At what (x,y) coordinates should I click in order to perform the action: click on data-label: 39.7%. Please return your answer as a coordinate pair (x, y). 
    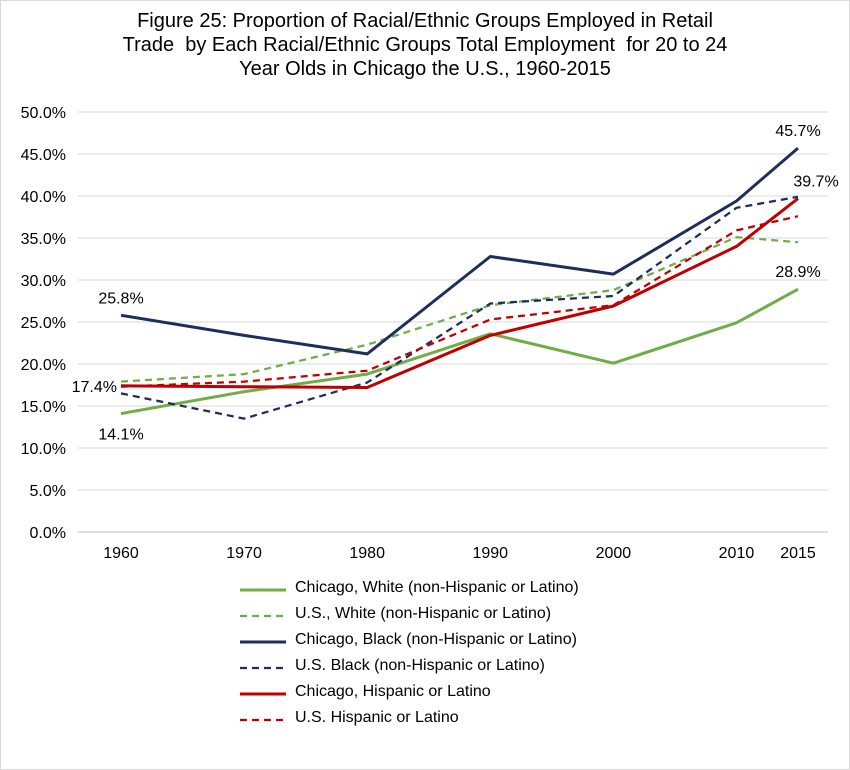
    Looking at the image, I should click on (815, 182).